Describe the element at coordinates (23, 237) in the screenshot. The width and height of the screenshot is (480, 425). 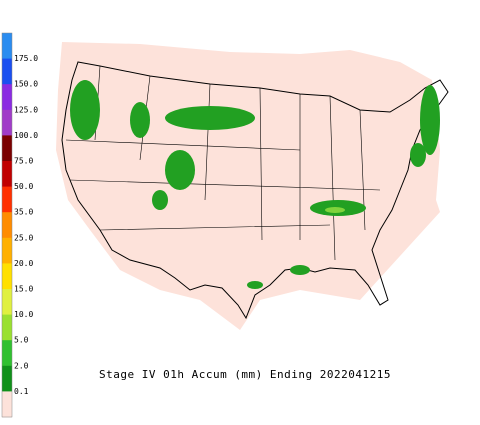
I see `legend-label: 25.0` at that location.